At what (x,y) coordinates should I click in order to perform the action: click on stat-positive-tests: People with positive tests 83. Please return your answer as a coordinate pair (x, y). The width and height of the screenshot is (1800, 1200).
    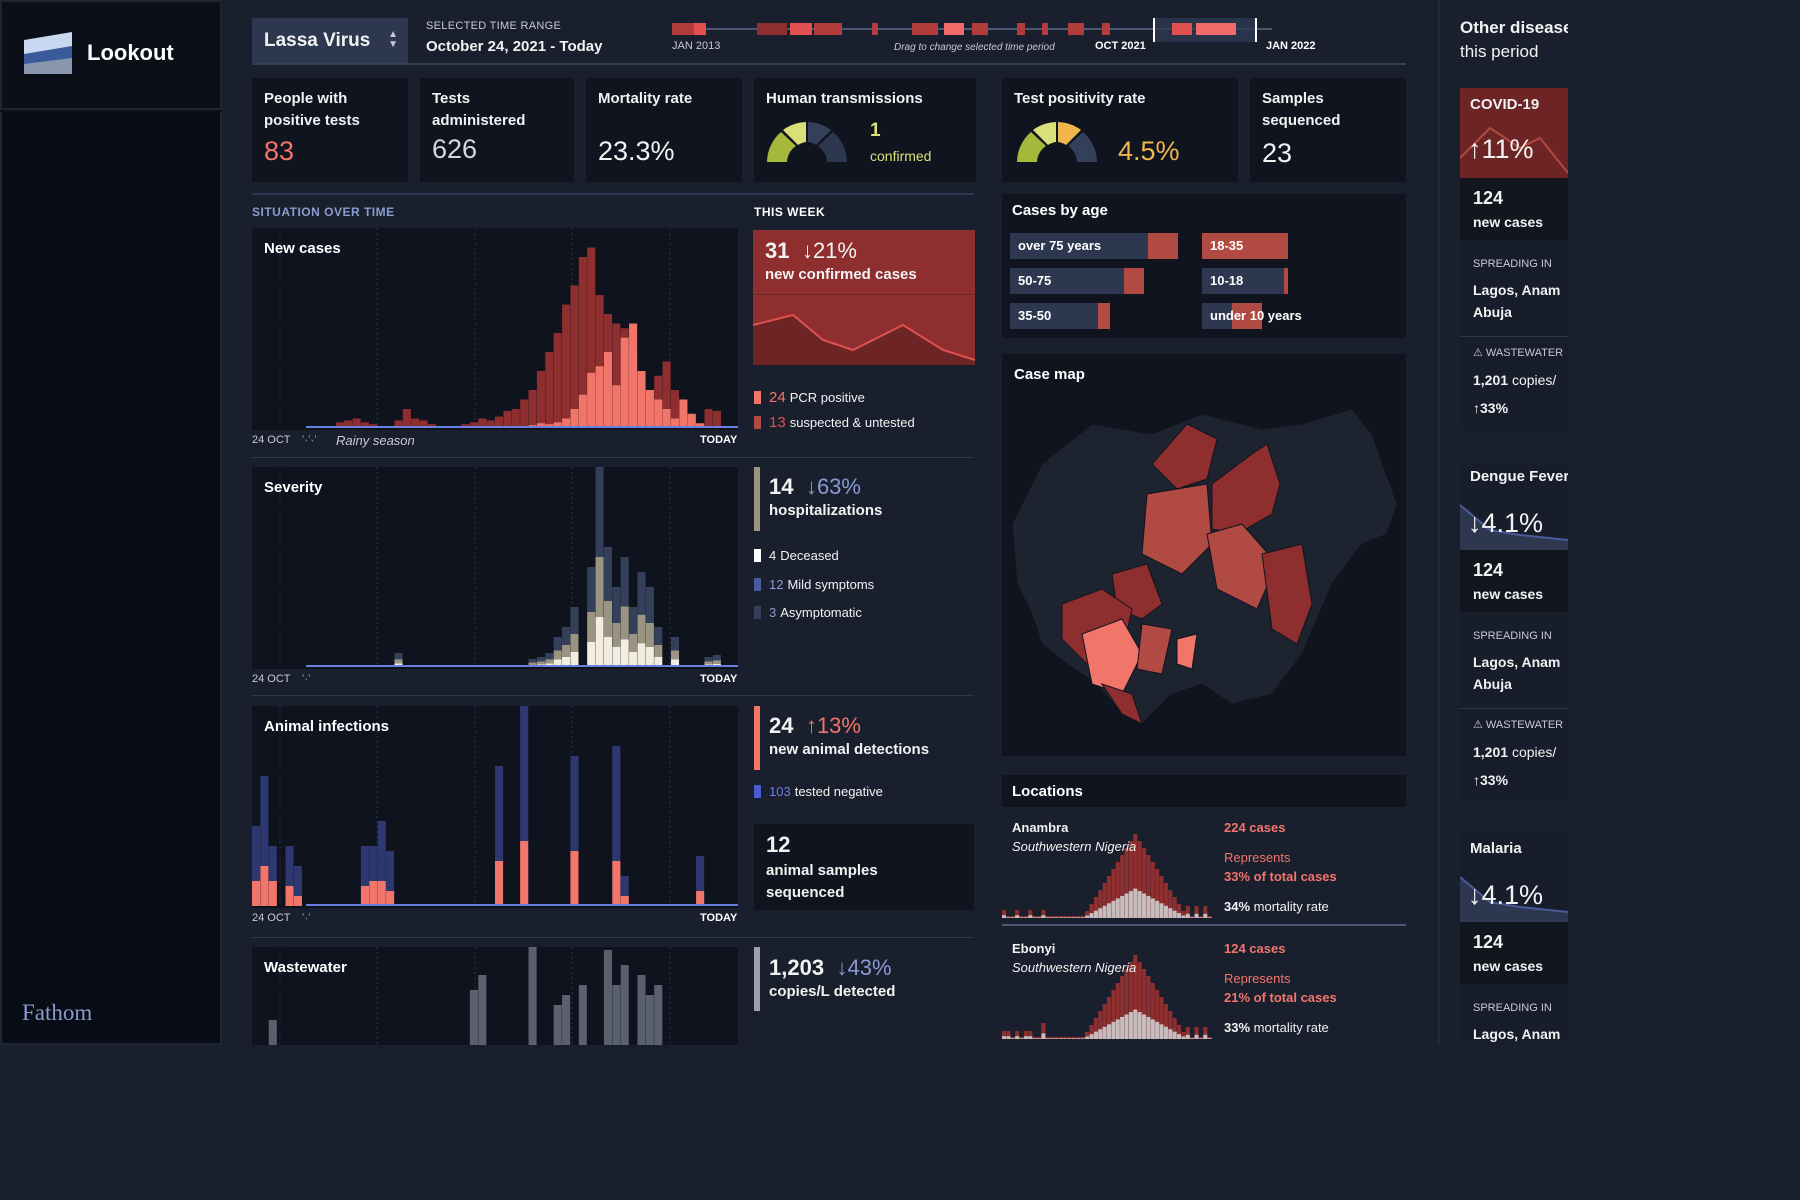
    Looking at the image, I should click on (330, 130).